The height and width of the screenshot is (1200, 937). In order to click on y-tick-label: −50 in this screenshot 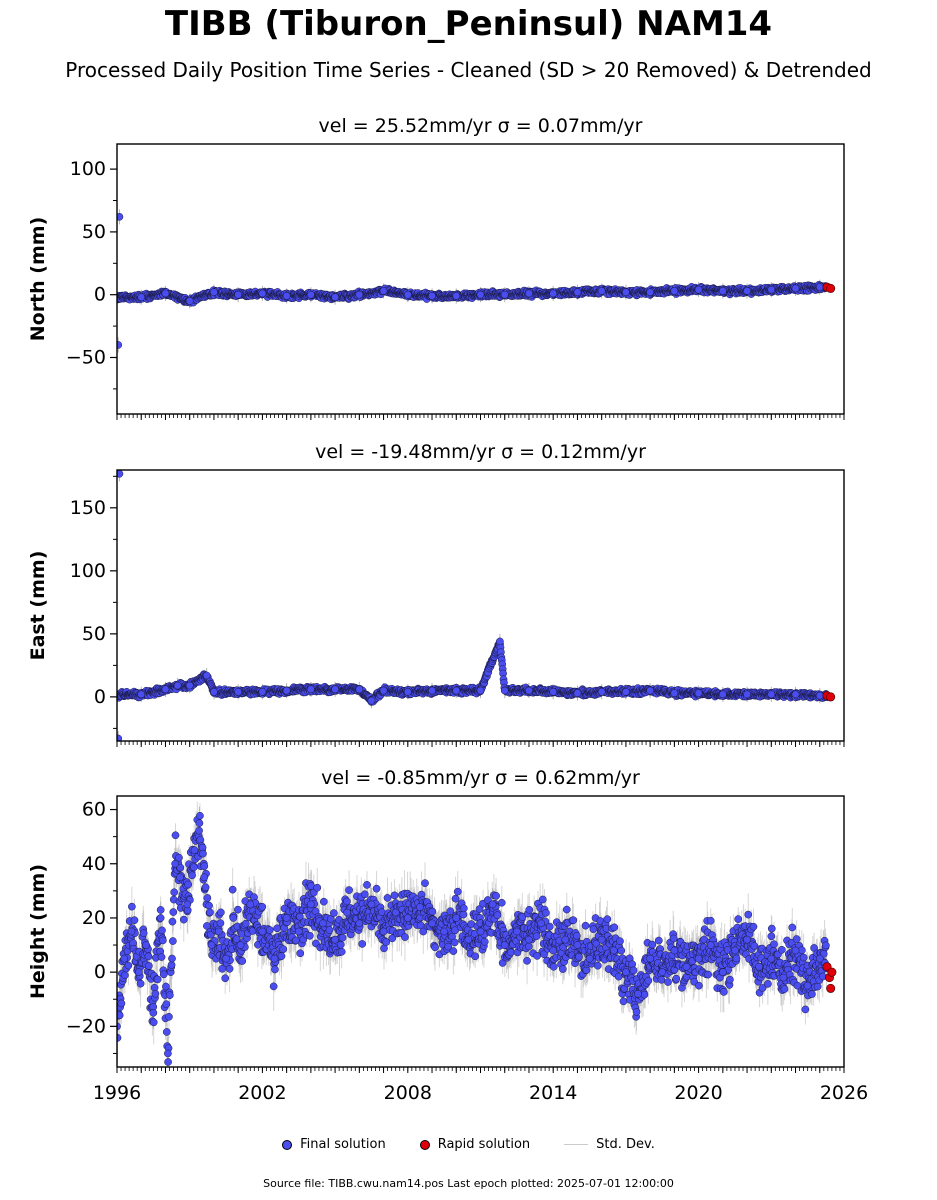, I will do `click(86, 357)`.